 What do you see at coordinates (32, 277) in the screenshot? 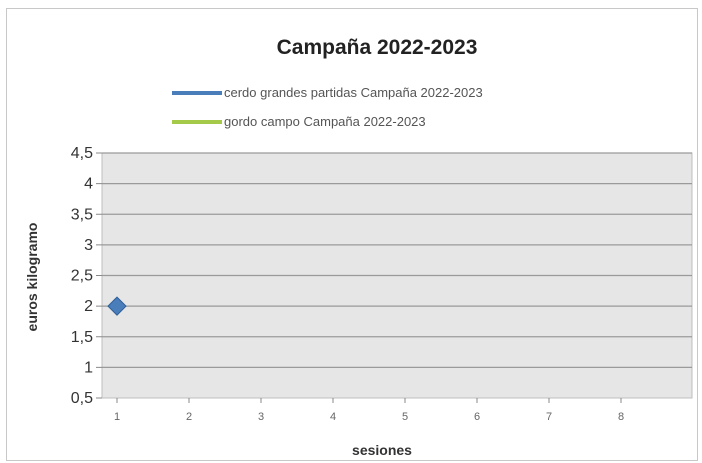
I see `y-axis-title: euros kilogramo` at bounding box center [32, 277].